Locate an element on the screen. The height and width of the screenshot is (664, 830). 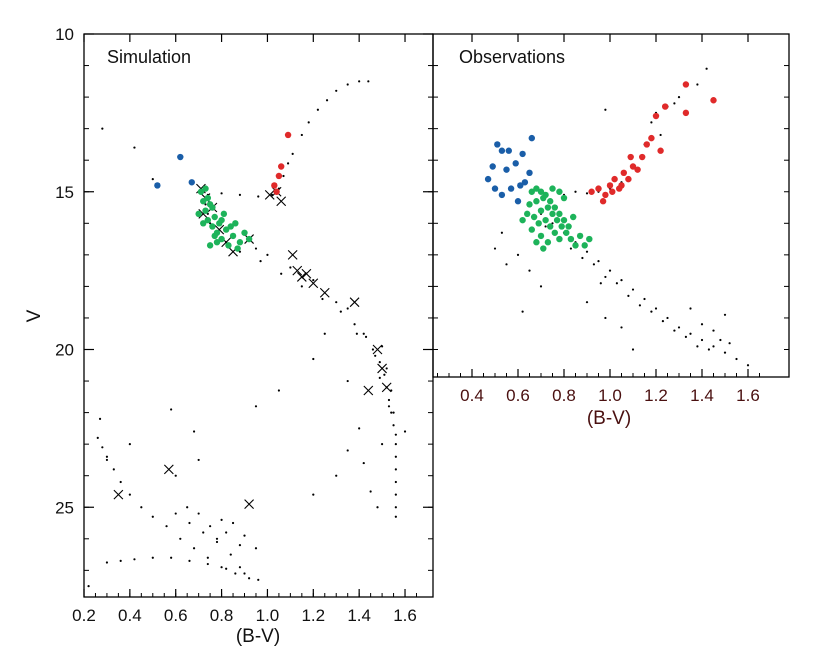
simulation-y-axis-label: V is located at coordinates (34, 315).